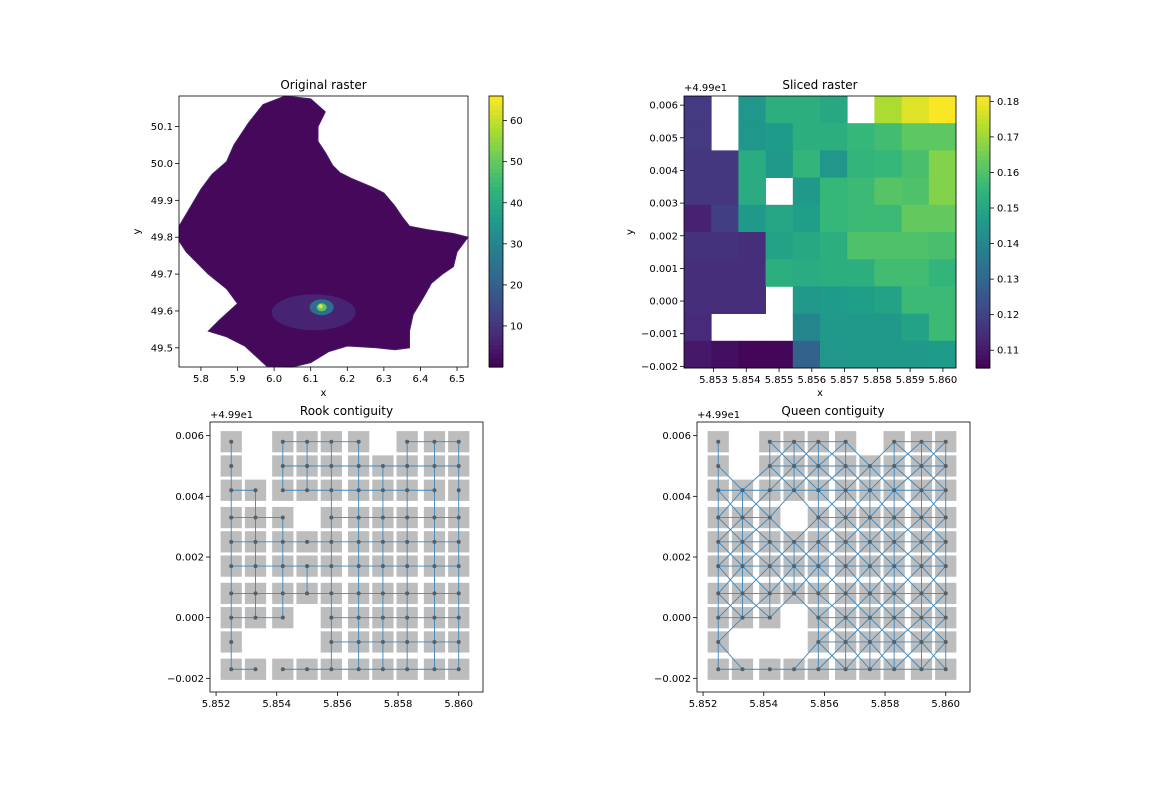  What do you see at coordinates (337, 704) in the screenshot?
I see `x-tick-label: 5.856` at bounding box center [337, 704].